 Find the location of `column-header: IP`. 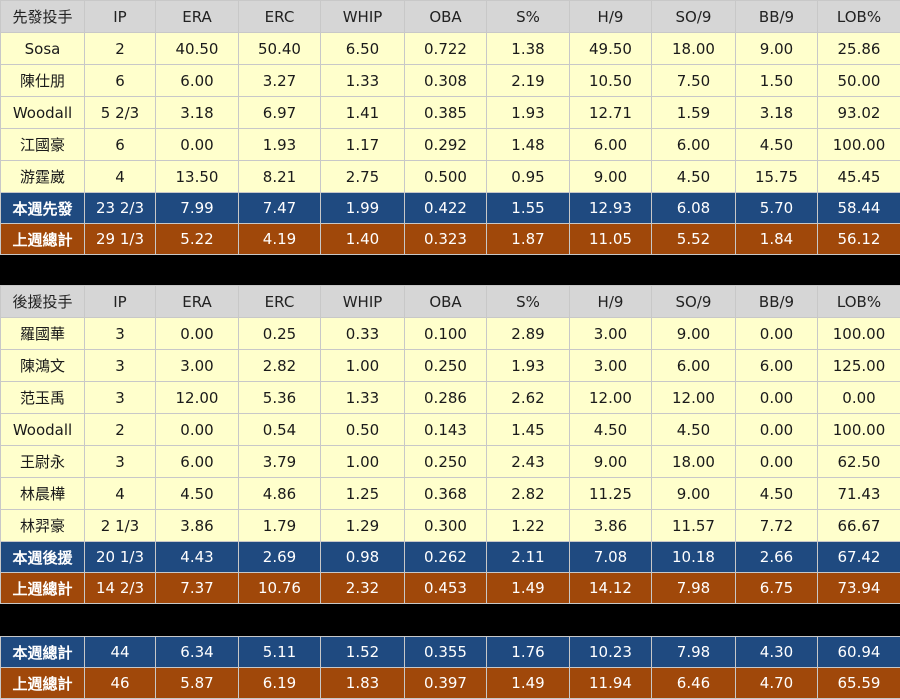

column-header: IP is located at coordinates (120, 17).